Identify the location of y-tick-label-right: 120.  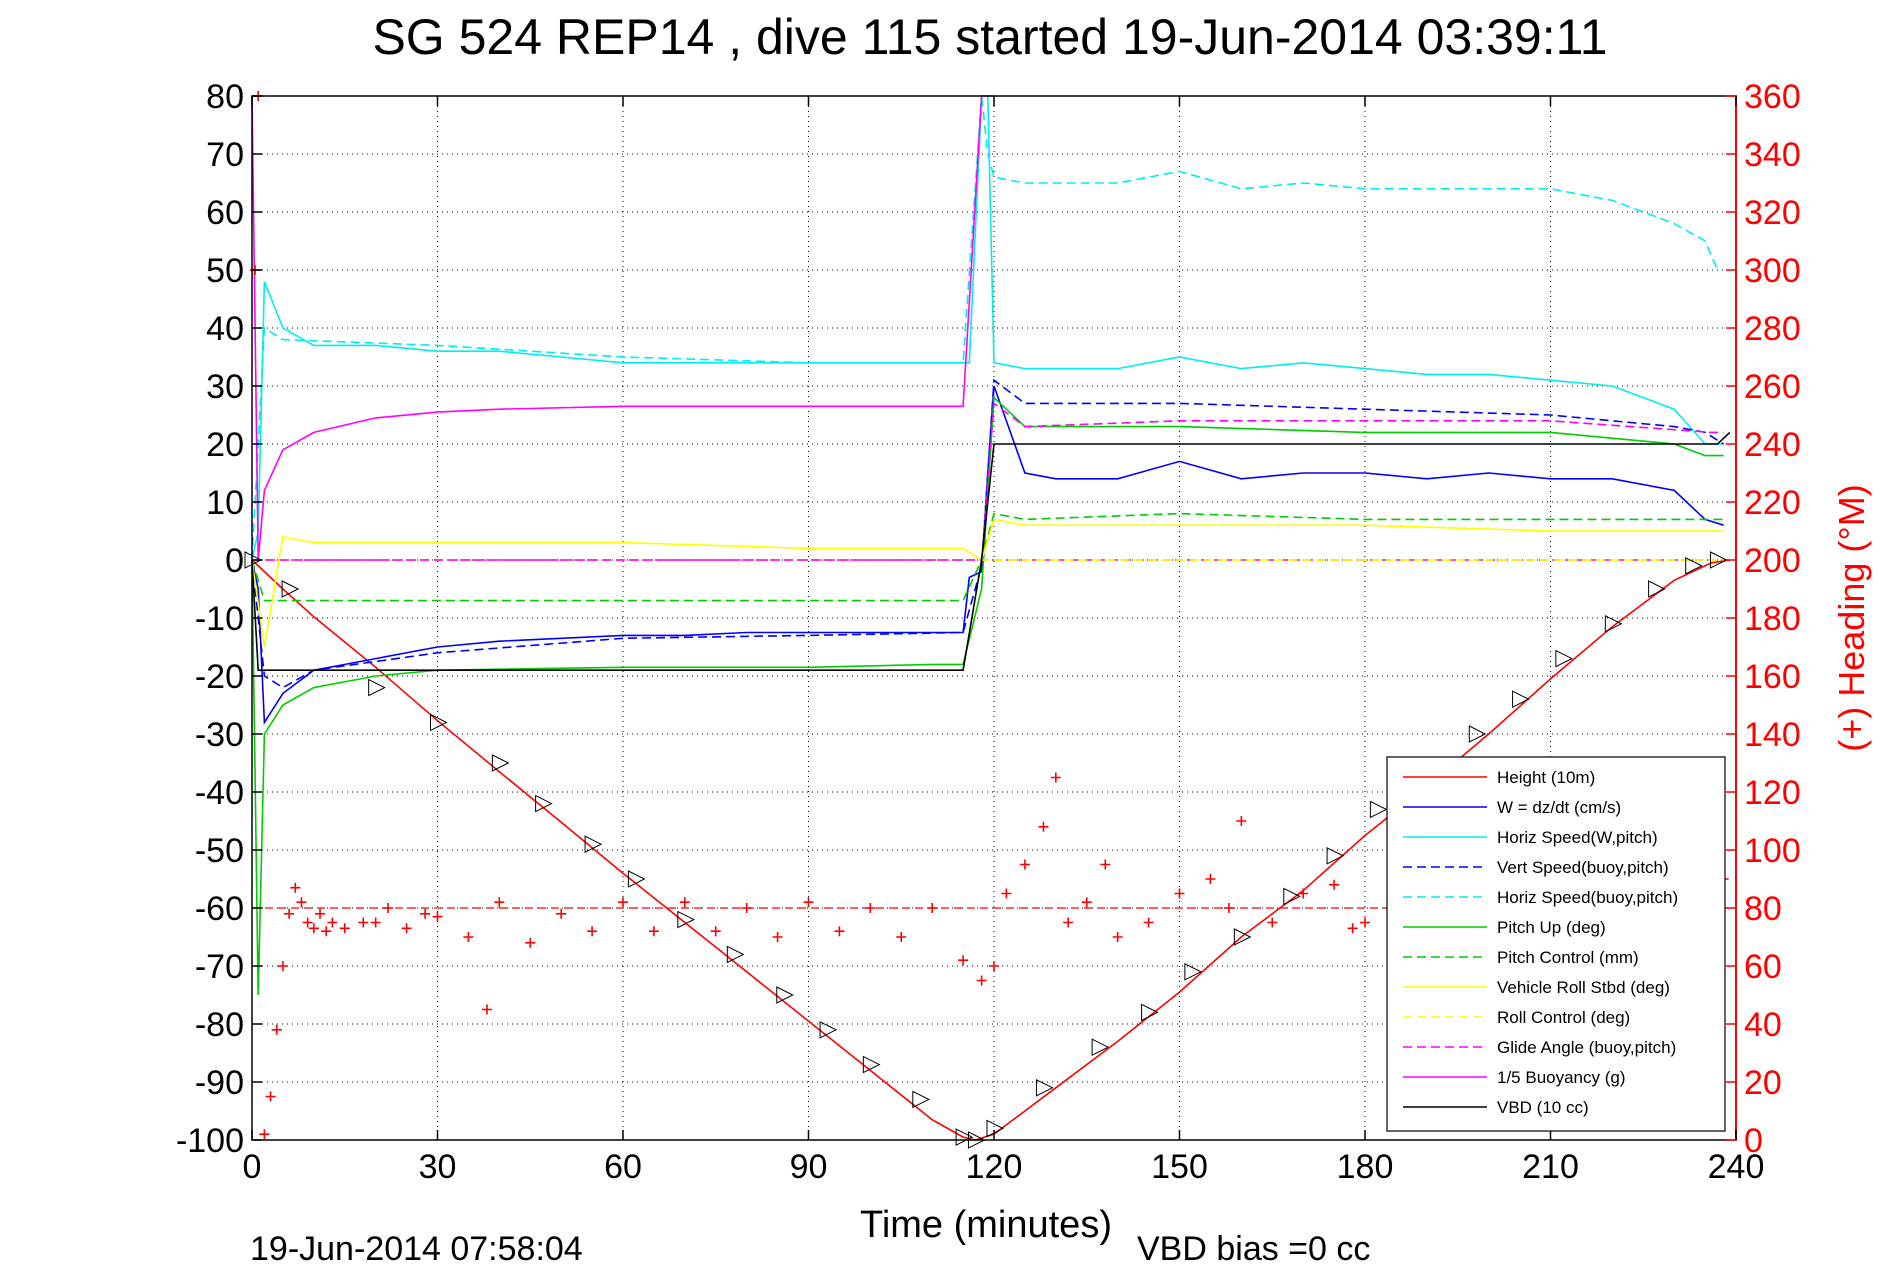
(1772, 793).